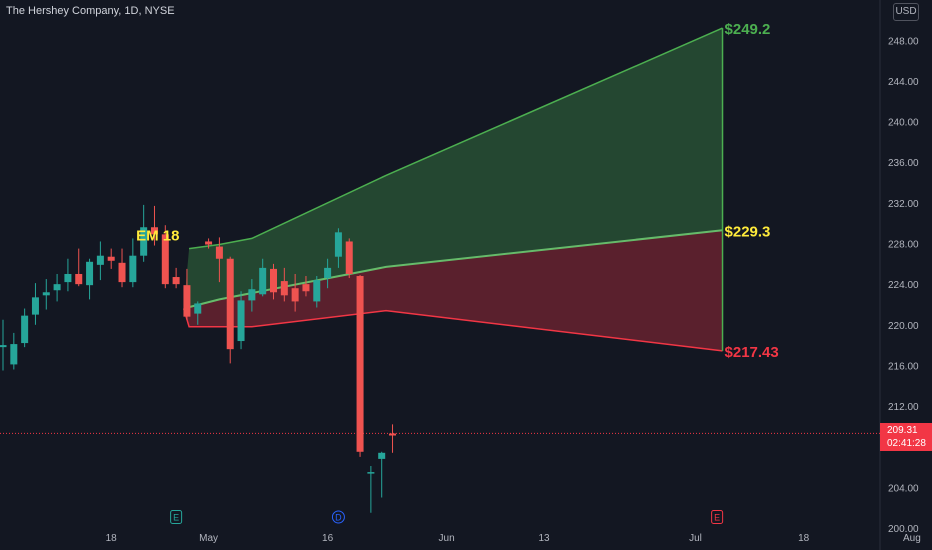 The width and height of the screenshot is (932, 550). What do you see at coordinates (544, 538) in the screenshot?
I see `time-tick-label: 13` at bounding box center [544, 538].